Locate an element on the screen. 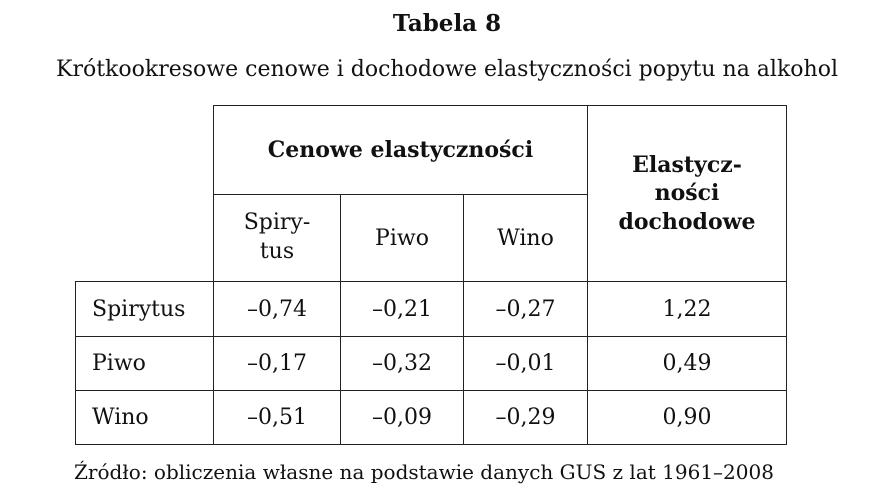 The height and width of the screenshot is (497, 894). row-label: Piwo is located at coordinates (144, 363).